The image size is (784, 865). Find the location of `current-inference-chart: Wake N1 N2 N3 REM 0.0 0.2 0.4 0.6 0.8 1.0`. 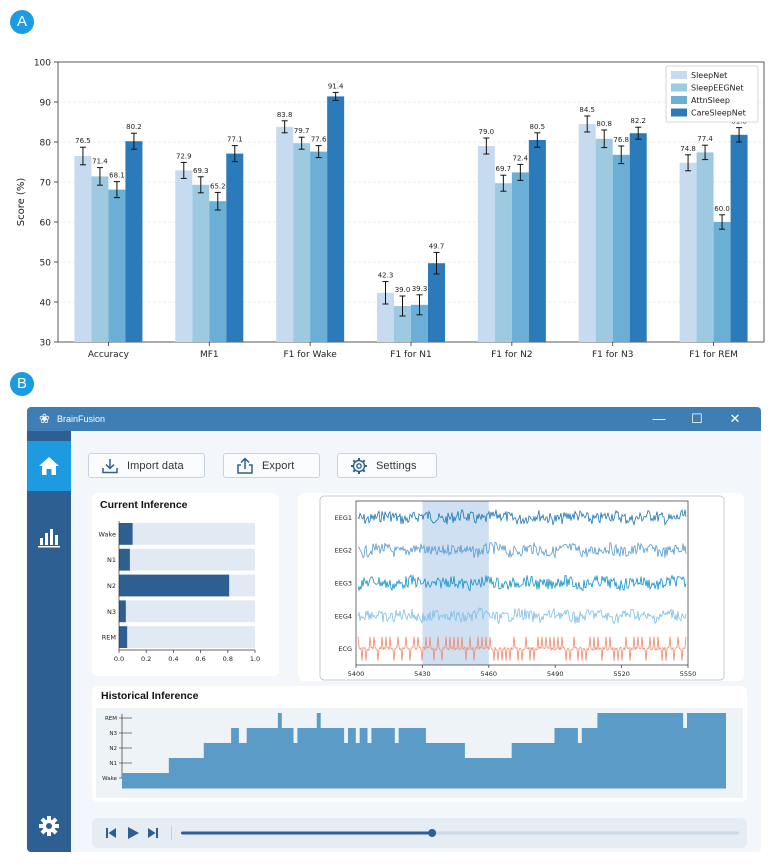

current-inference-chart: Wake N1 N2 N3 REM 0.0 0.2 0.4 0.6 0.8 1.0 is located at coordinates (185, 594).